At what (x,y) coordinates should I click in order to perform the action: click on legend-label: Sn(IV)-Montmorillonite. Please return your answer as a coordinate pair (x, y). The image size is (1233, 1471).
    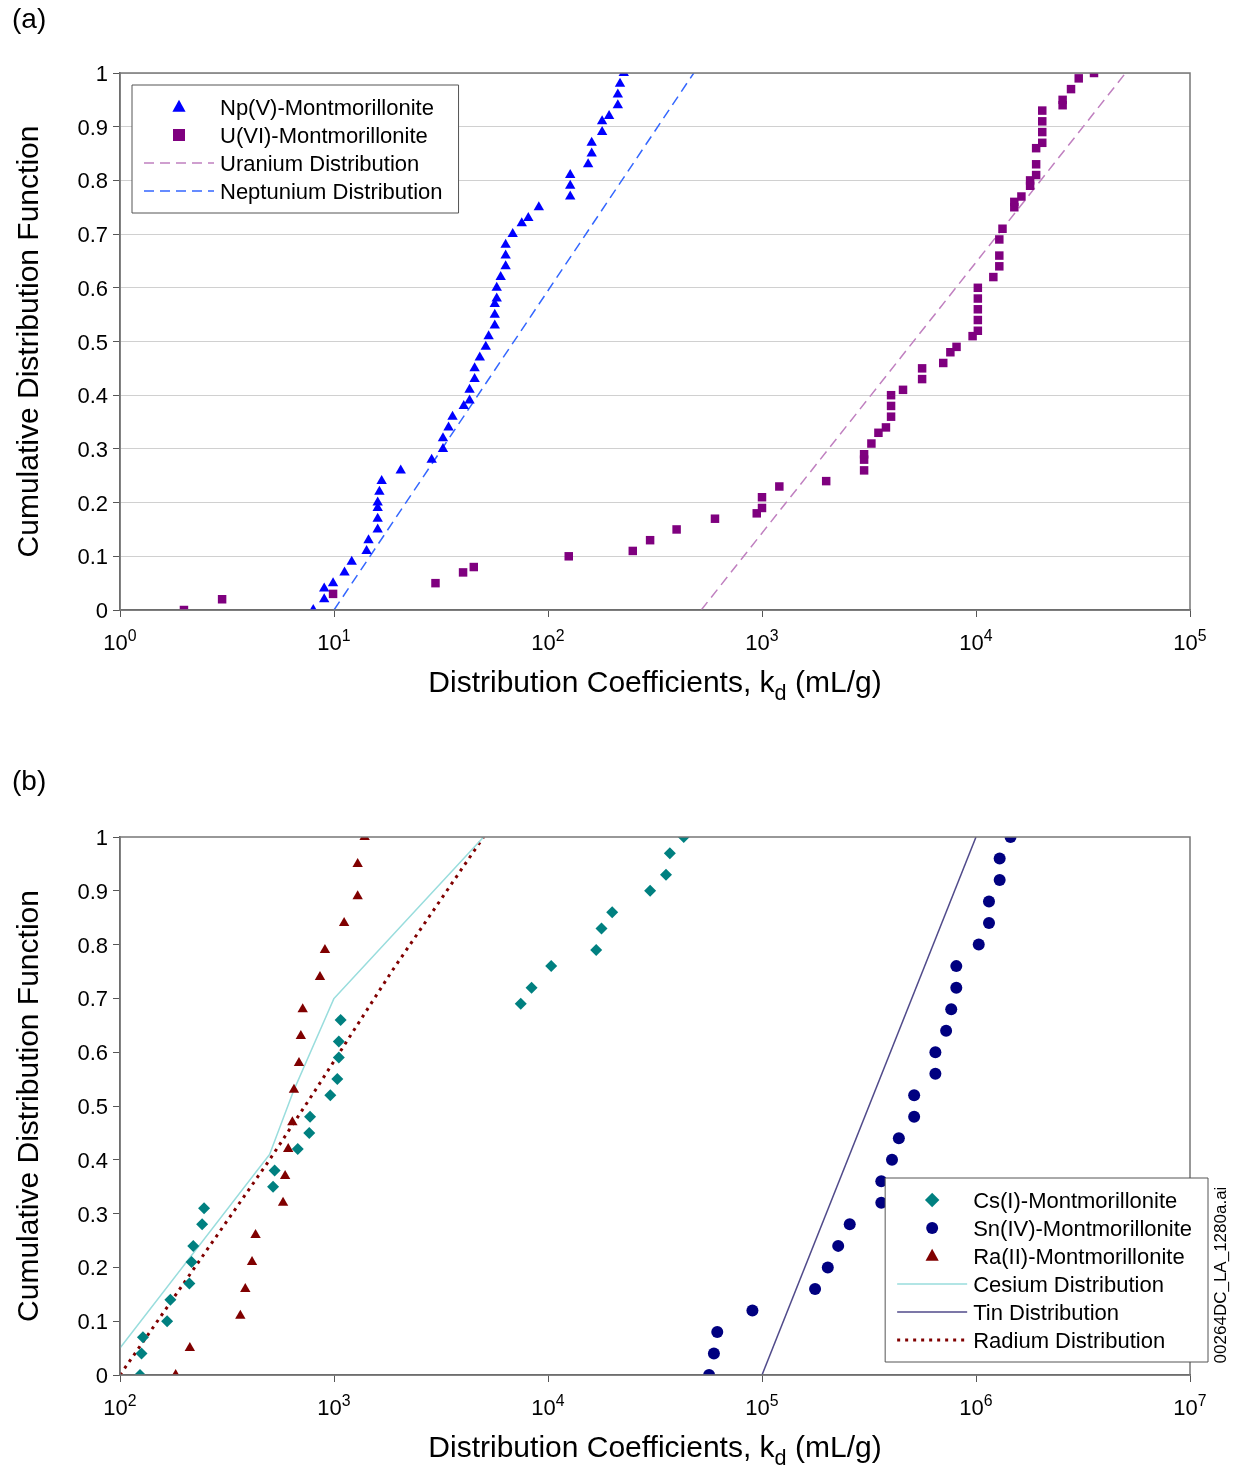
    Looking at the image, I should click on (1082, 1228).